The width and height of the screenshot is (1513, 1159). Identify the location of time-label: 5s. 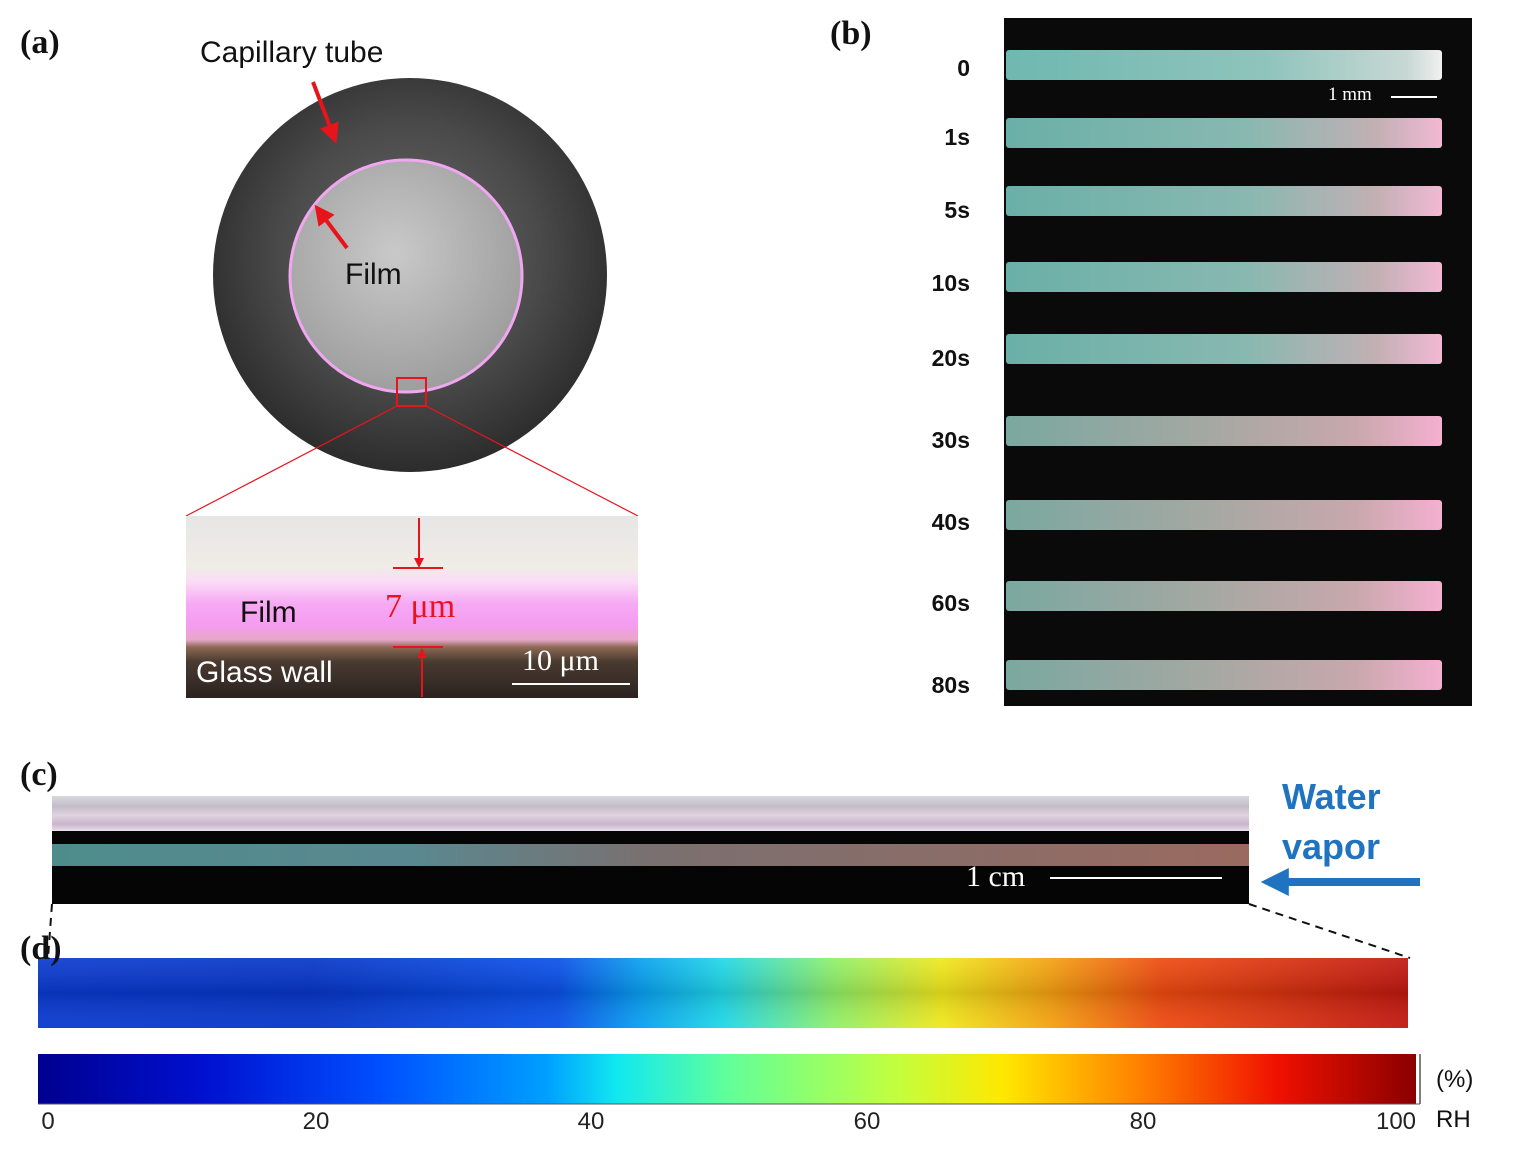
(957, 210).